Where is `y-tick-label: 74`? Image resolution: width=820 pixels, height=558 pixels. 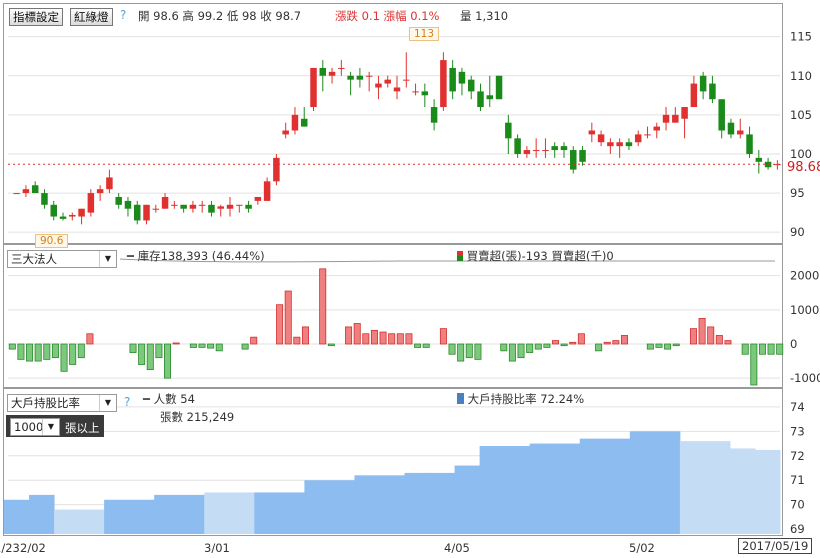 y-tick-label: 74 is located at coordinates (797, 407).